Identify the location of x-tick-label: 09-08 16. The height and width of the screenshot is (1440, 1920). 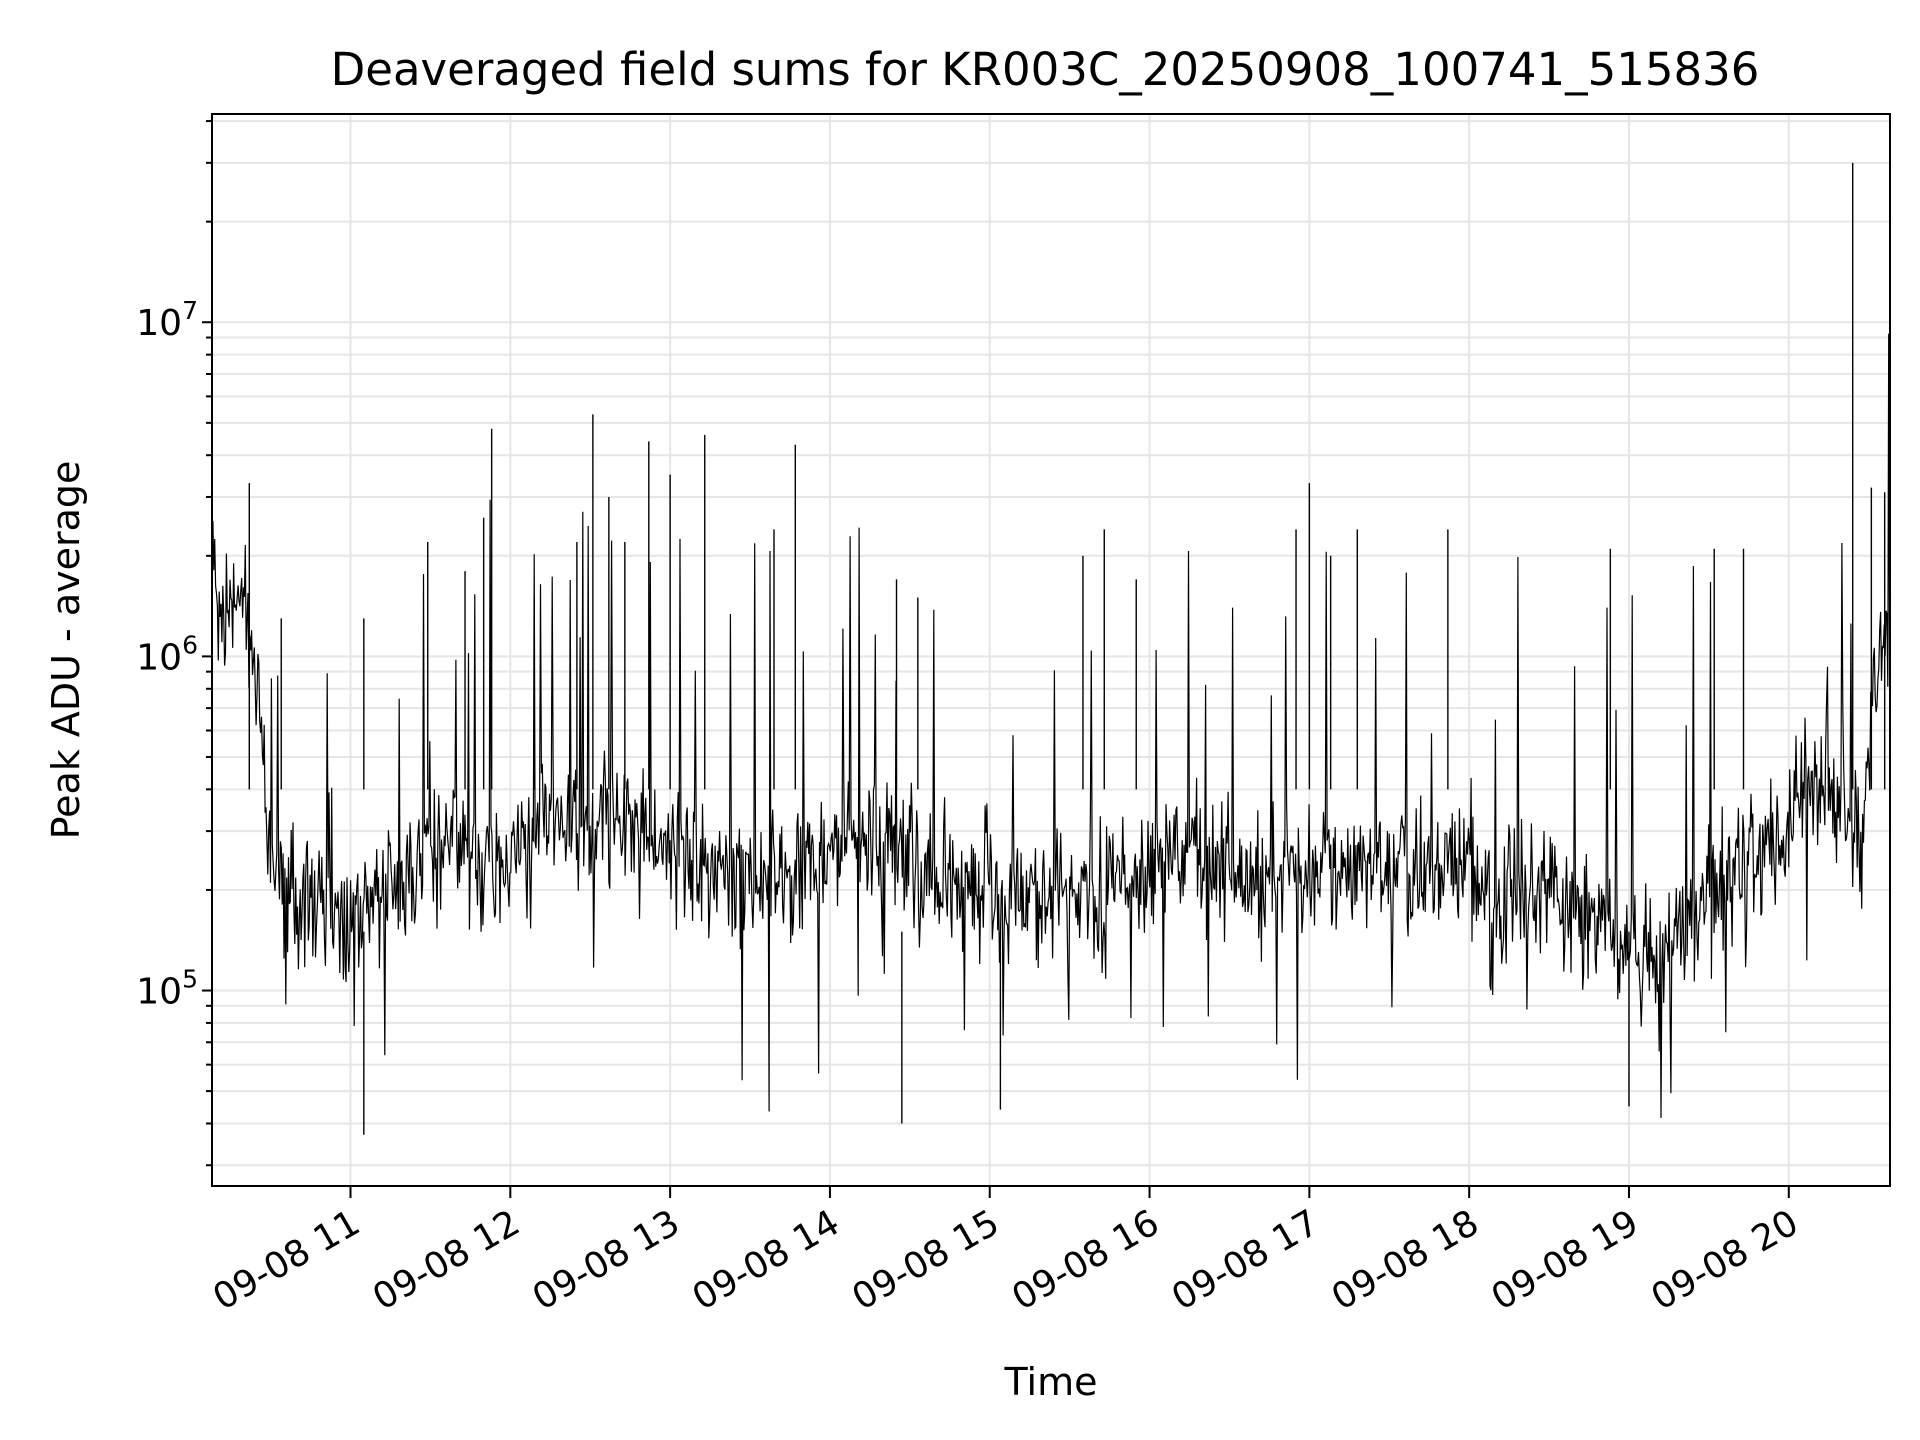
(1085, 1260).